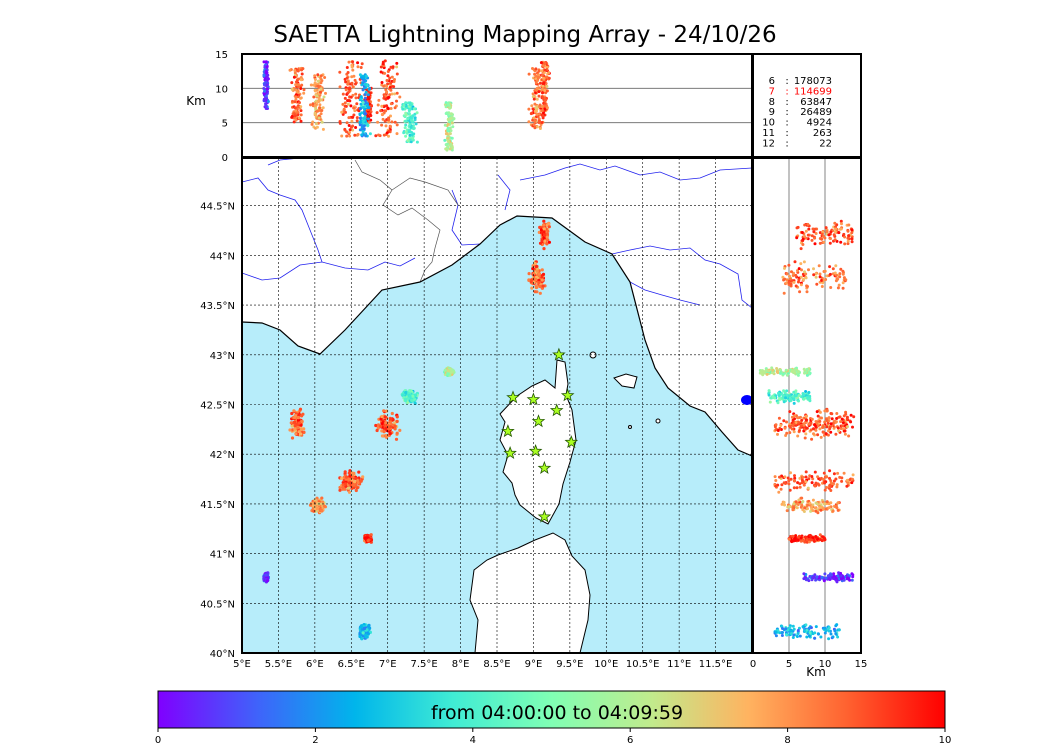  Describe the element at coordinates (559, 354) in the screenshot. I see `station-star` at that location.